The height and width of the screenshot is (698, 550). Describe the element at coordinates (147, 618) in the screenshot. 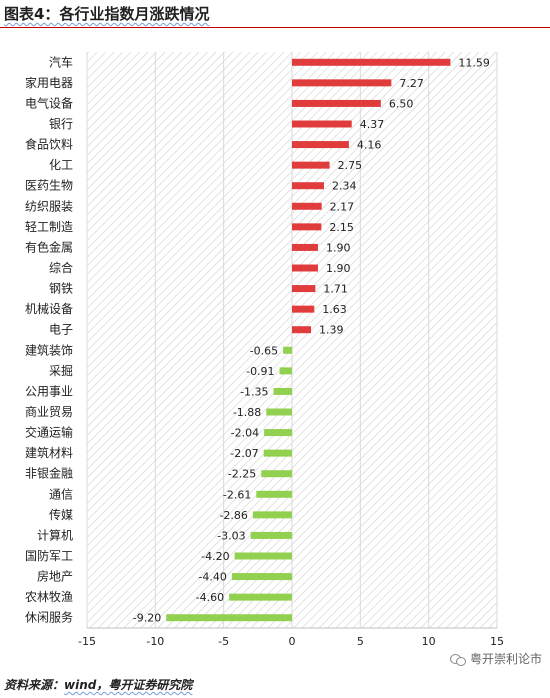

I see `data-label: -9.20` at that location.